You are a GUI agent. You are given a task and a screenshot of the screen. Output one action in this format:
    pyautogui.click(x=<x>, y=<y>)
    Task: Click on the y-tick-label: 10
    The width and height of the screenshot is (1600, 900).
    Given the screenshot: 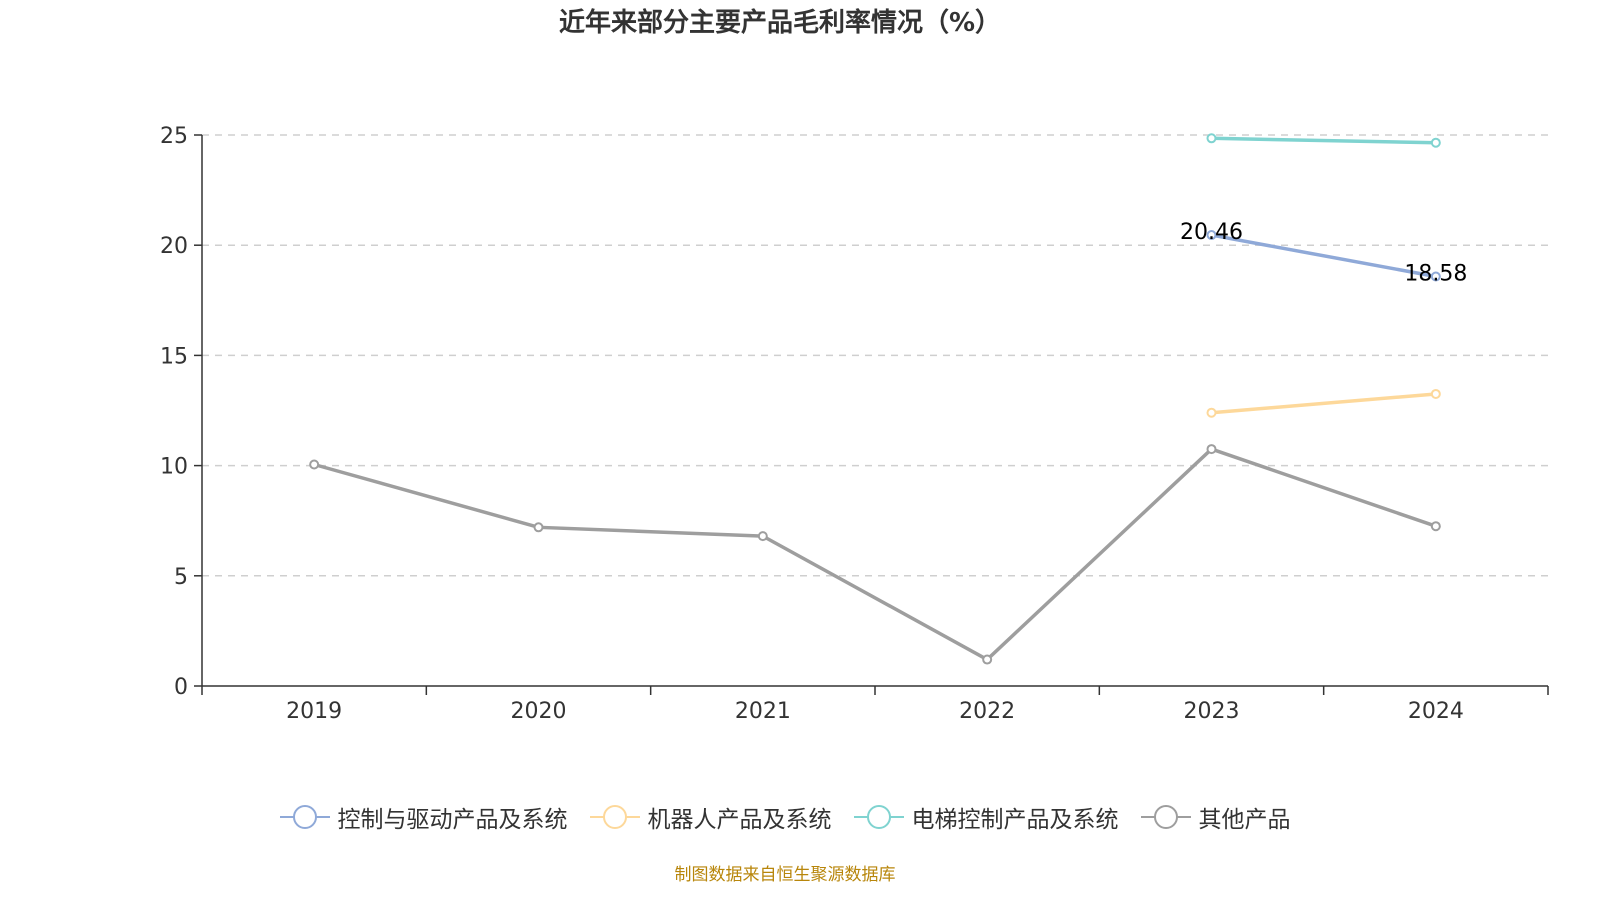 What is the action you would take?
    pyautogui.click(x=174, y=467)
    